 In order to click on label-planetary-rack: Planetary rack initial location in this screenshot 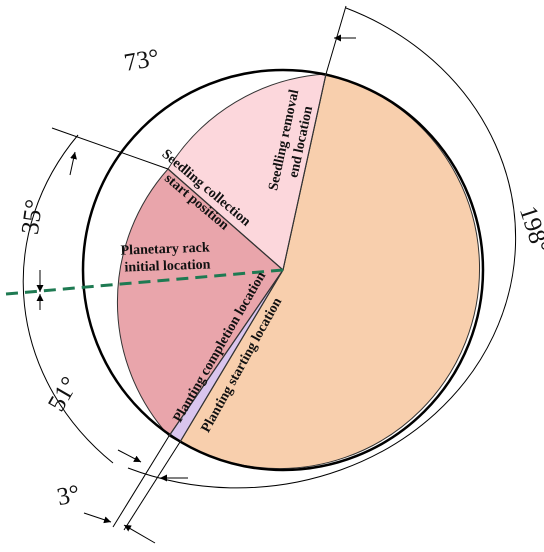, I will do `click(167, 257)`.